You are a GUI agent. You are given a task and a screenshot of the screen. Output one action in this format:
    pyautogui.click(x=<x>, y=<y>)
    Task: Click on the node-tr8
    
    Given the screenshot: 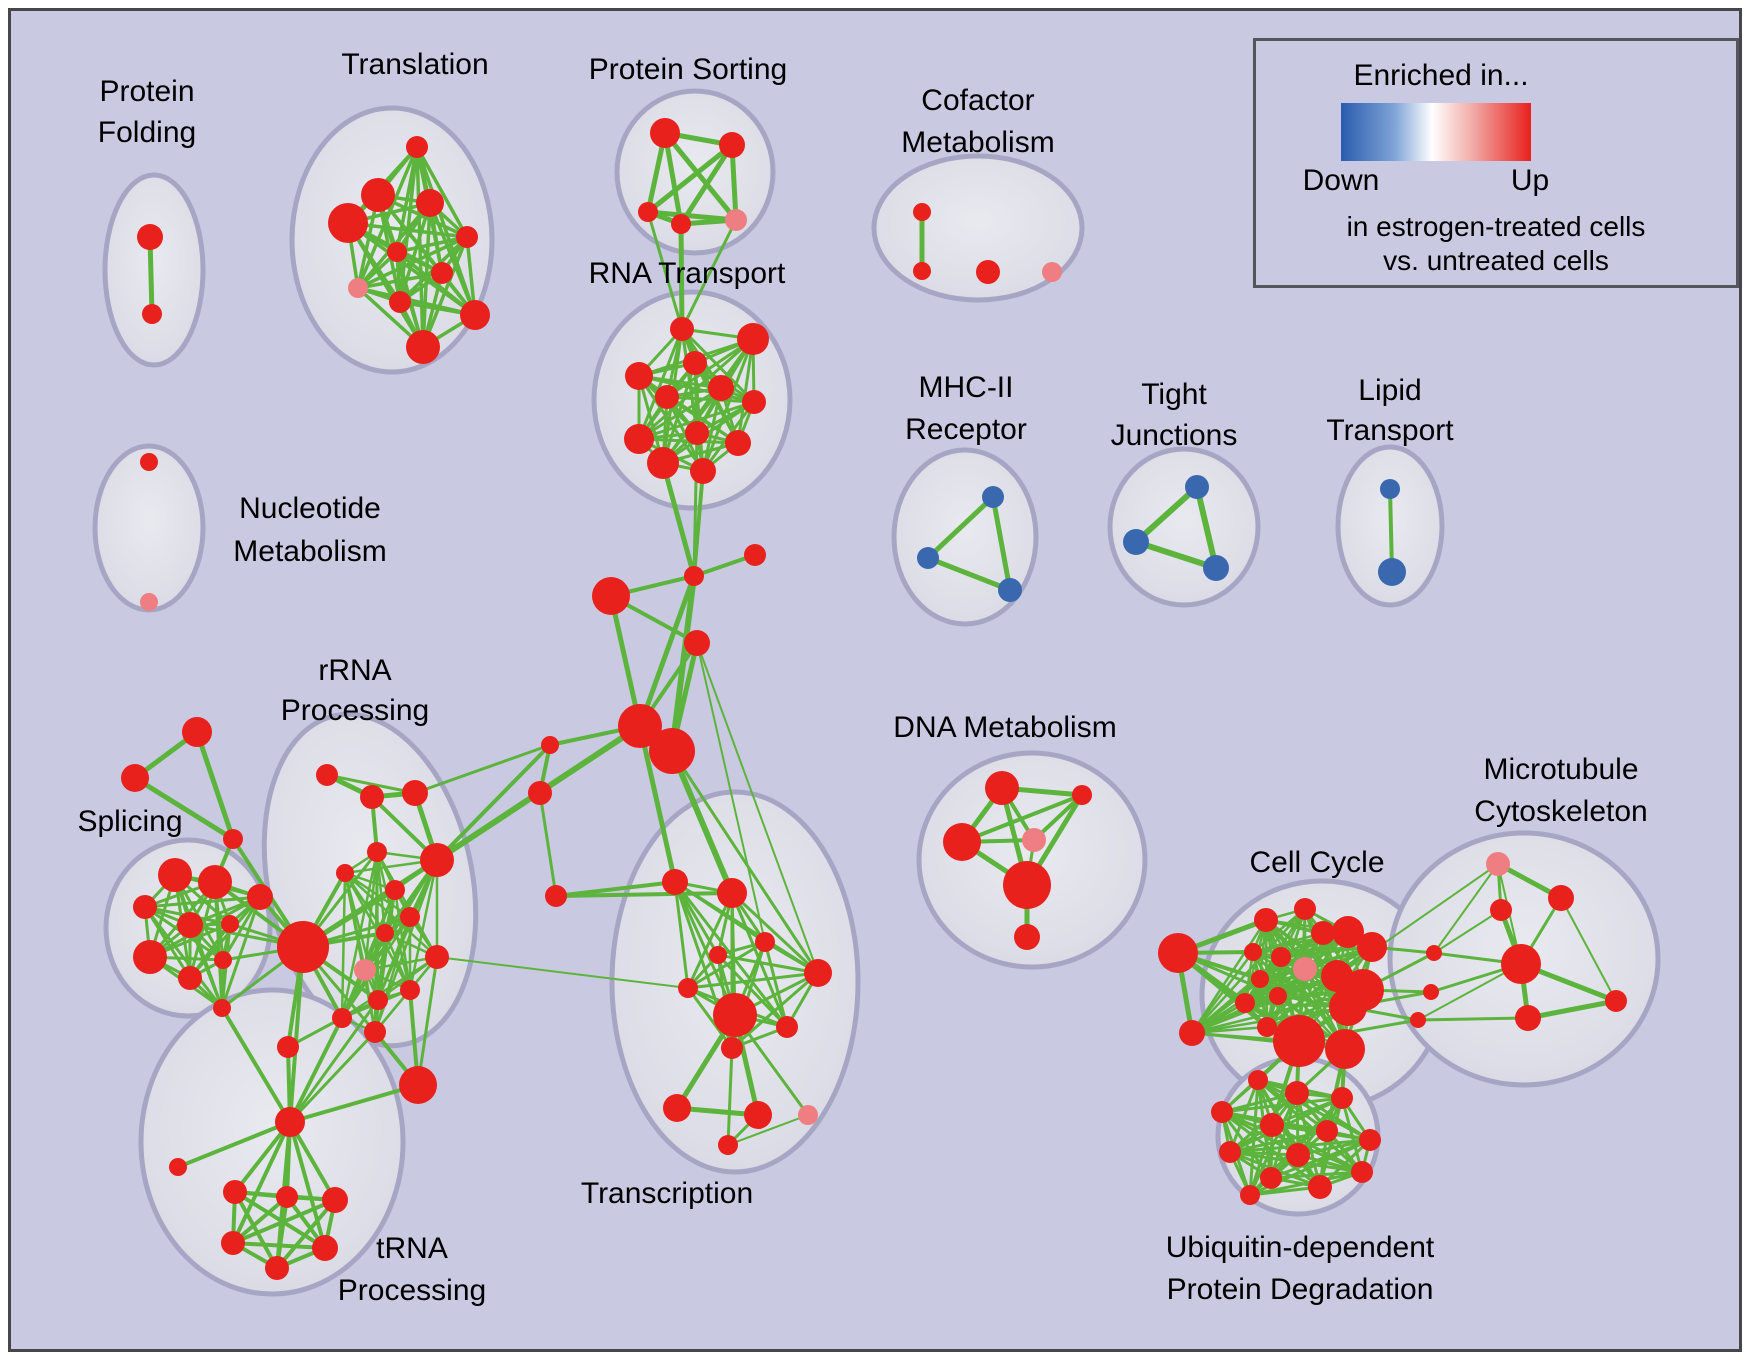 What is the action you would take?
    pyautogui.click(x=732, y=1048)
    